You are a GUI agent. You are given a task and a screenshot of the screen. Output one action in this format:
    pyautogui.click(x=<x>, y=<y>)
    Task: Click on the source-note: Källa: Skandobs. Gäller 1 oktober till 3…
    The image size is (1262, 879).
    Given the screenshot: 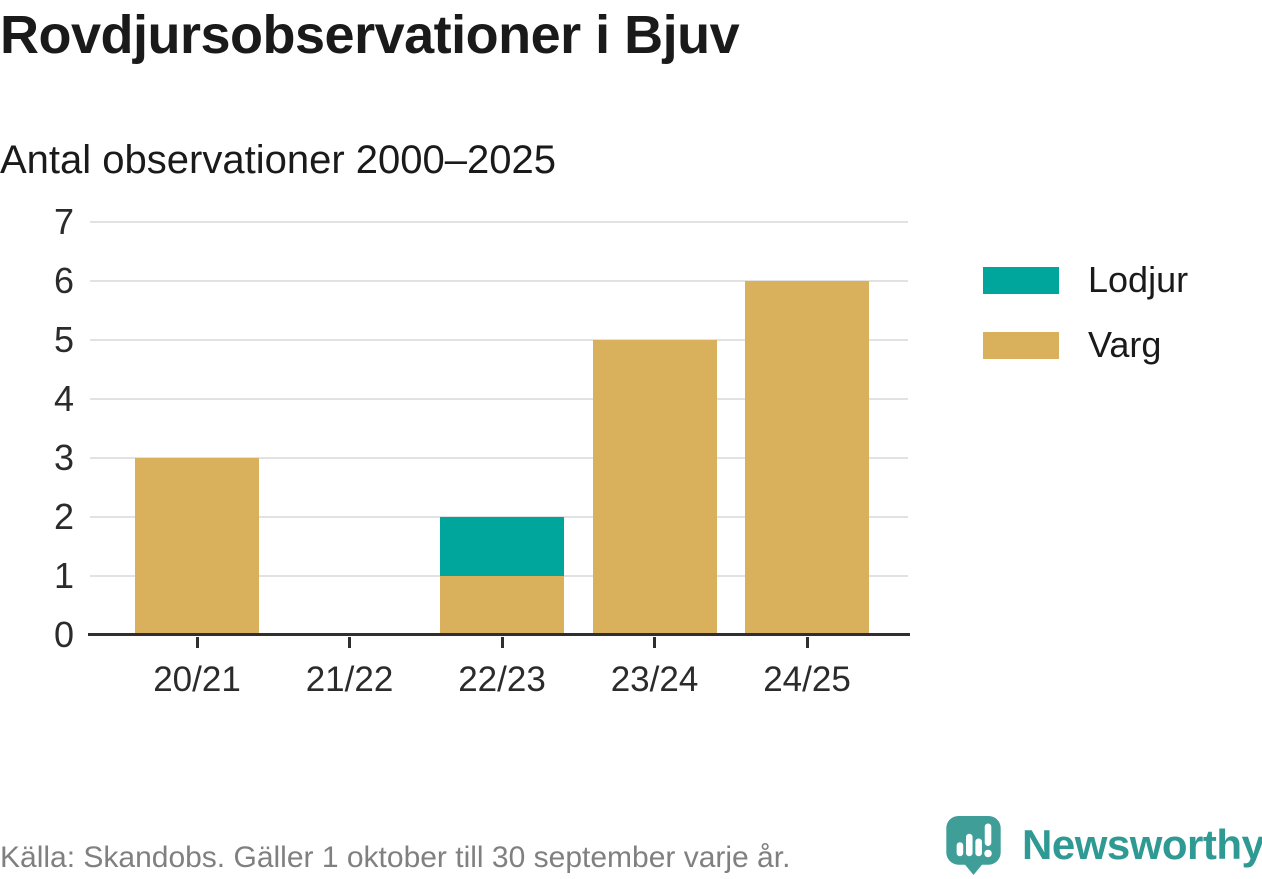 What is the action you would take?
    pyautogui.click(x=395, y=857)
    